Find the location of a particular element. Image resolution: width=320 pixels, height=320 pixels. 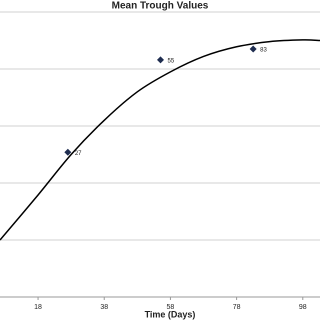

point-label: 83 is located at coordinates (263, 51).